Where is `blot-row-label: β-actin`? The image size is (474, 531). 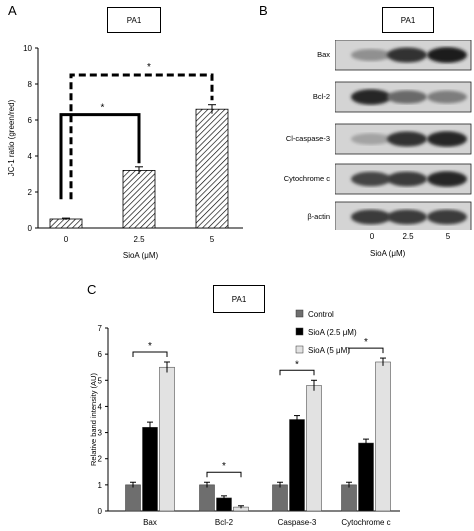 blot-row-label: β-actin is located at coordinates (318, 216).